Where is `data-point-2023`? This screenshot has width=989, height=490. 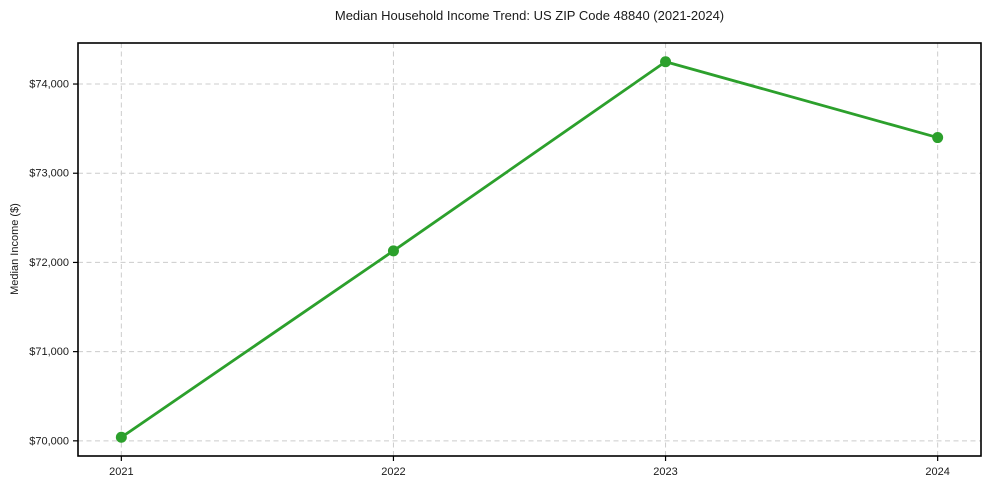
data-point-2023 is located at coordinates (666, 62).